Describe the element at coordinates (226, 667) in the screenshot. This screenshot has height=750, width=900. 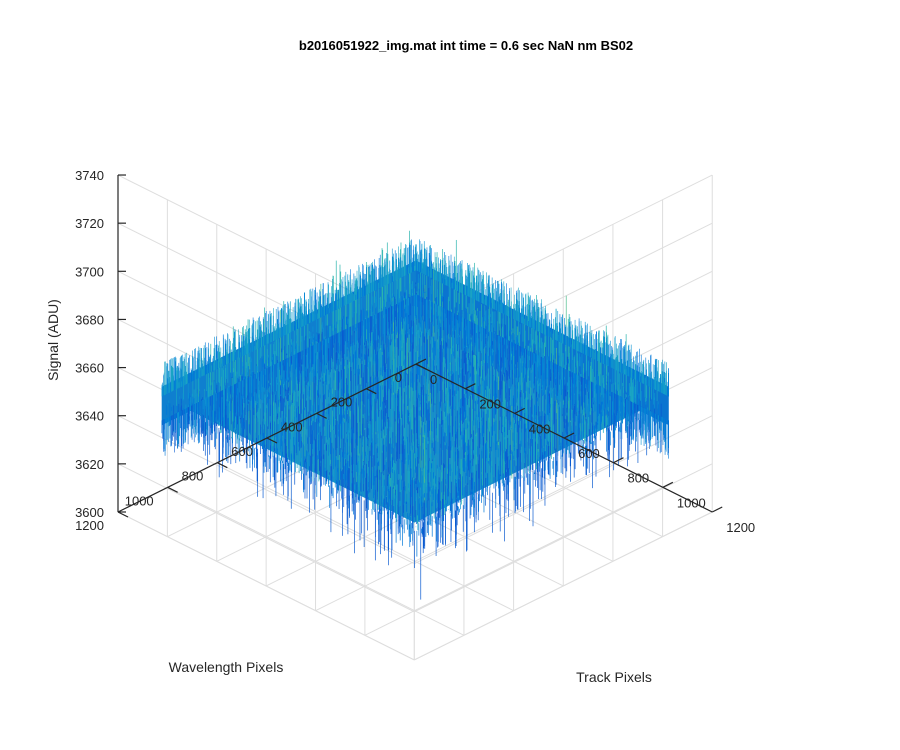
I see `y-axis-label: Wavelength Pixels` at that location.